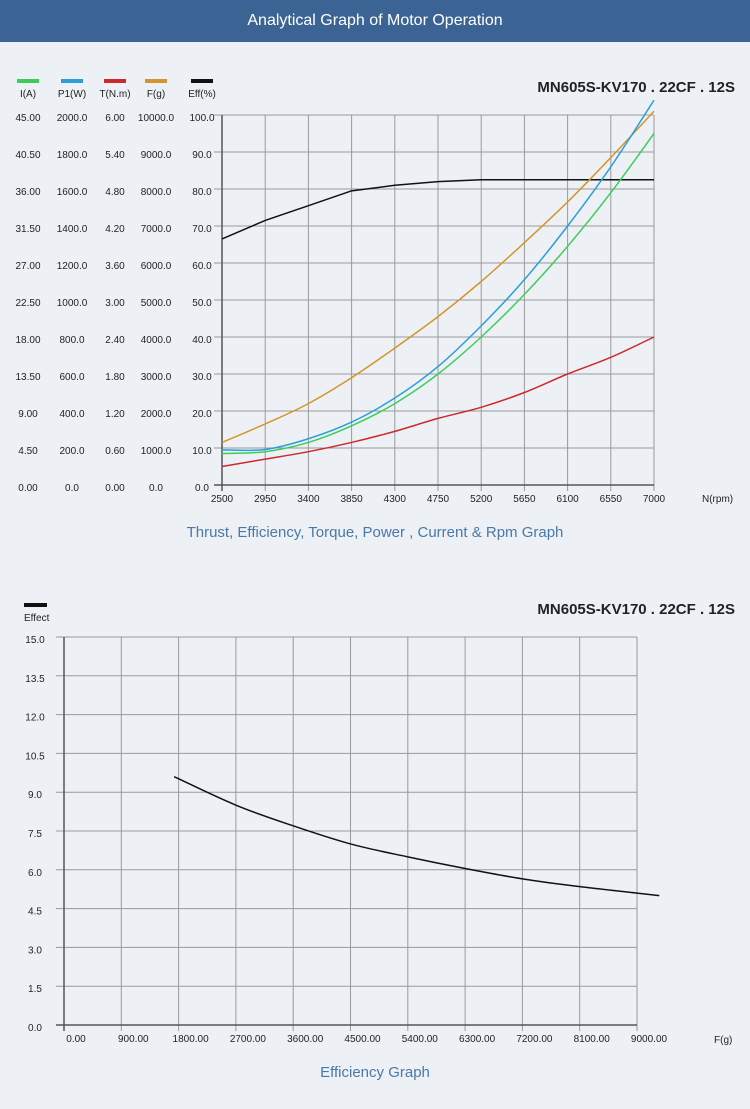 This screenshot has width=750, height=1109. I want to click on y-tick-label: 3.0, so click(35, 950).